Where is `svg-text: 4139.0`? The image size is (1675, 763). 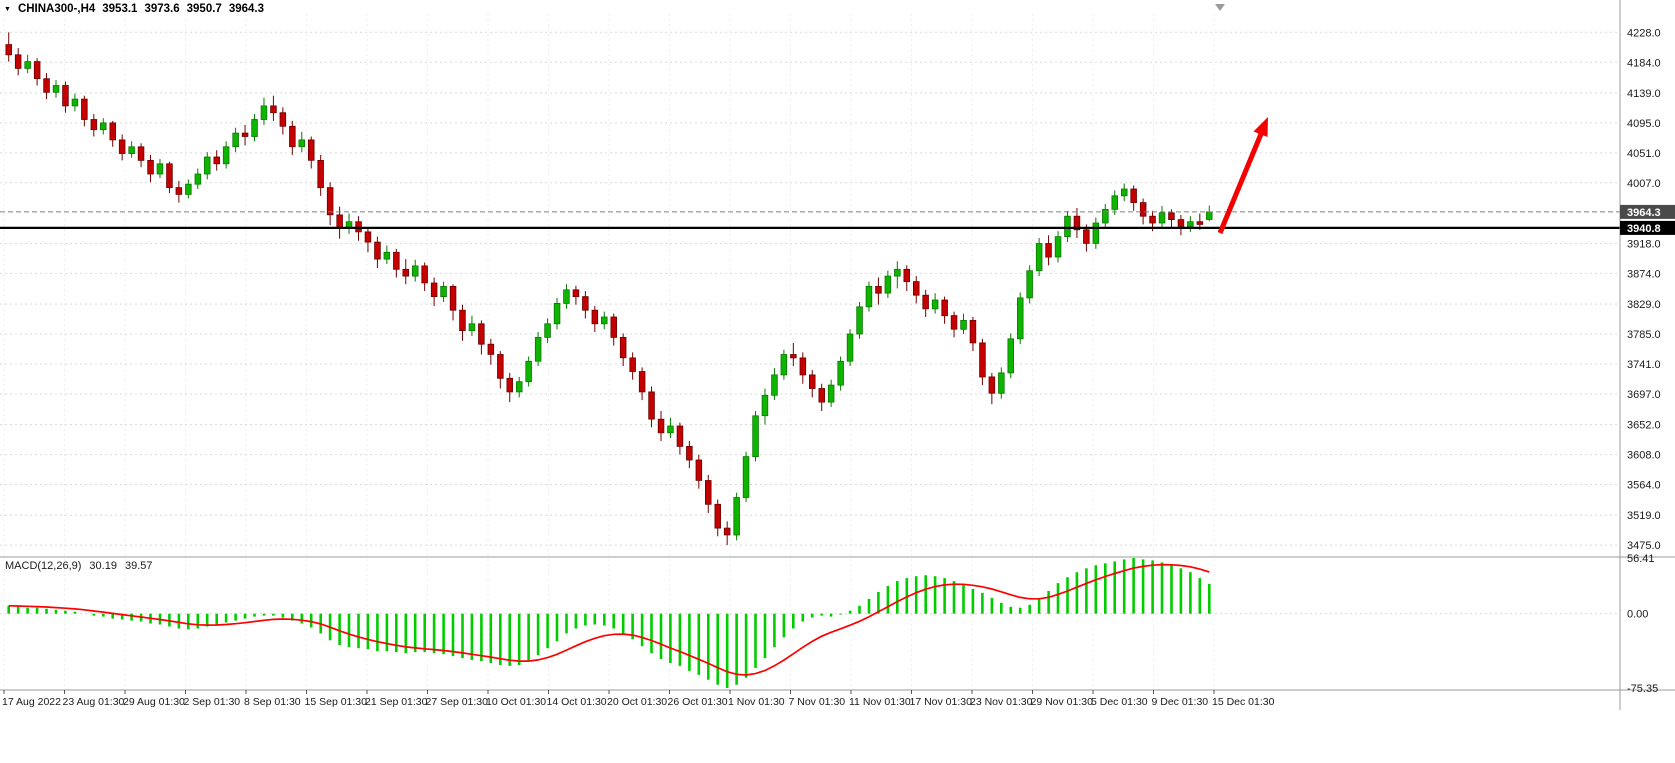
svg-text: 4139.0 is located at coordinates (1644, 94).